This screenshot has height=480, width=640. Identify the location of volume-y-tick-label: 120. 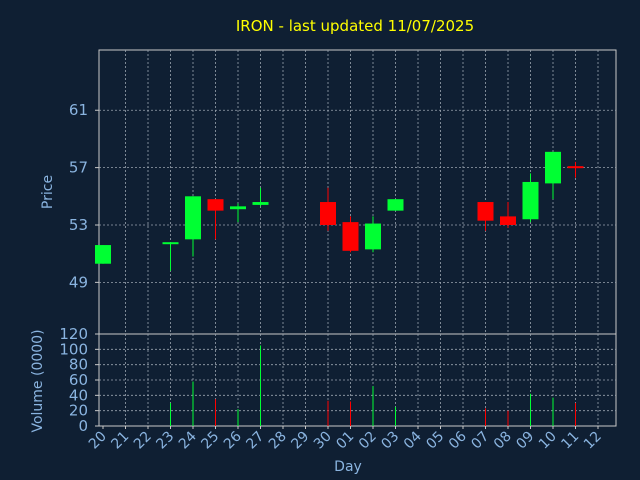
(73, 334).